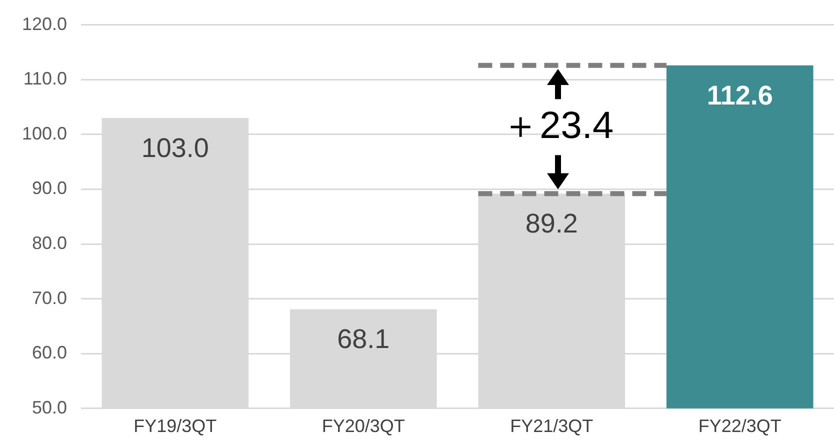  I want to click on y-tick-label: 80.0, so click(50, 242).